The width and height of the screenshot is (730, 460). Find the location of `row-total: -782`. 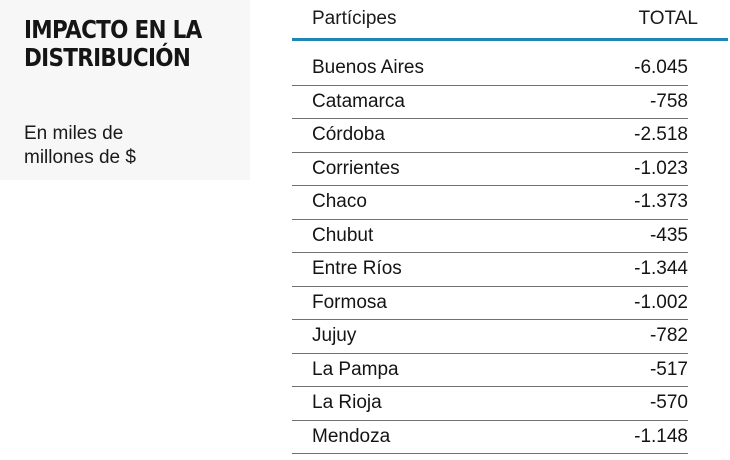

row-total: -782 is located at coordinates (668, 335).